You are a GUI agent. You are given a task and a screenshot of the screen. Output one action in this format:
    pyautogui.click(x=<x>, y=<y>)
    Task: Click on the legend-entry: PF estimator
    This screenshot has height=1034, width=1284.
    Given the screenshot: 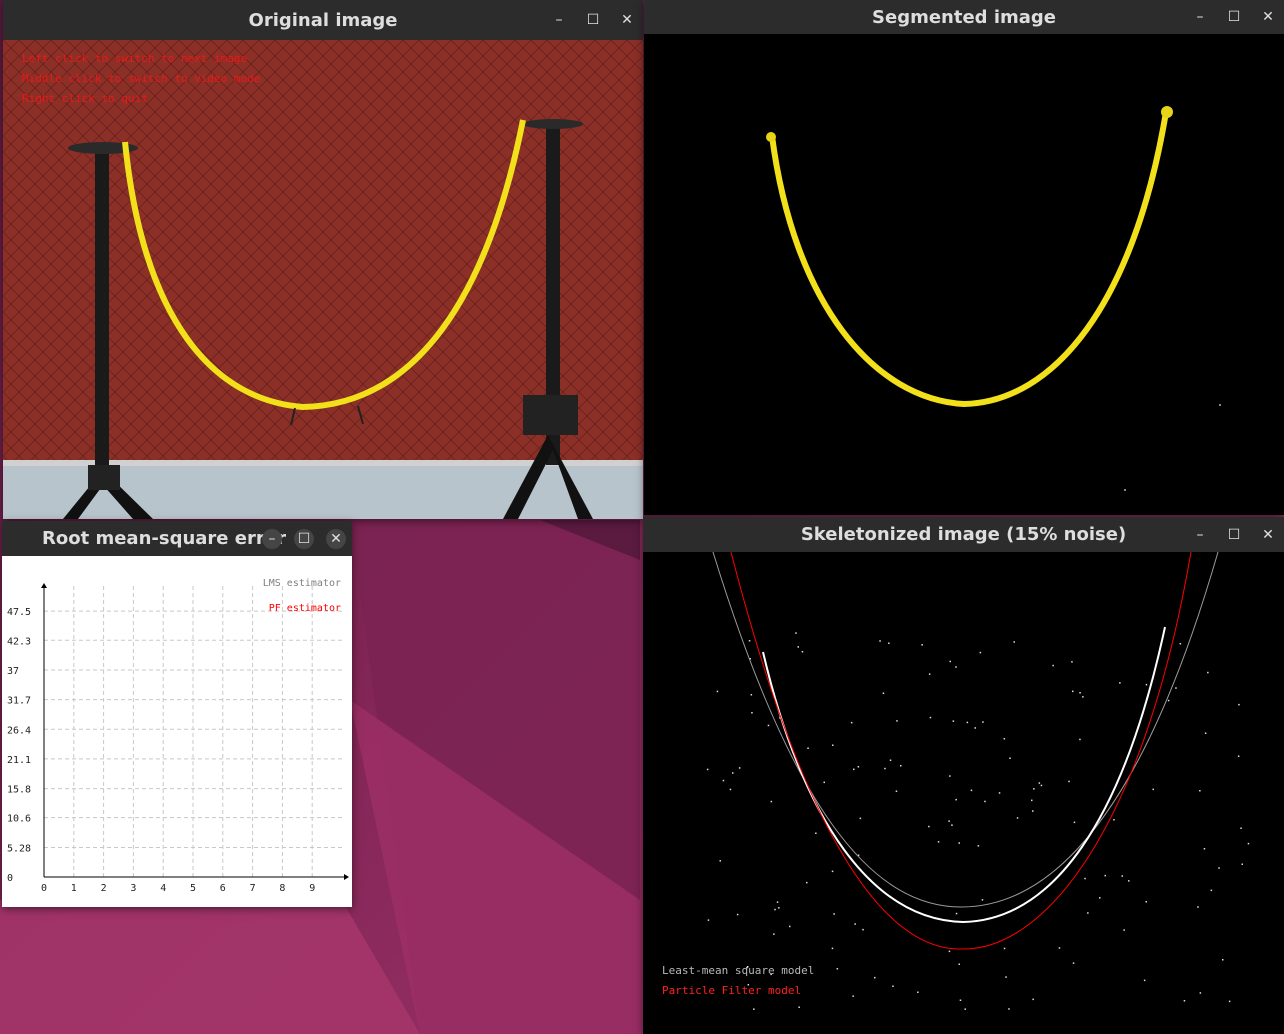 What is the action you would take?
    pyautogui.click(x=305, y=608)
    